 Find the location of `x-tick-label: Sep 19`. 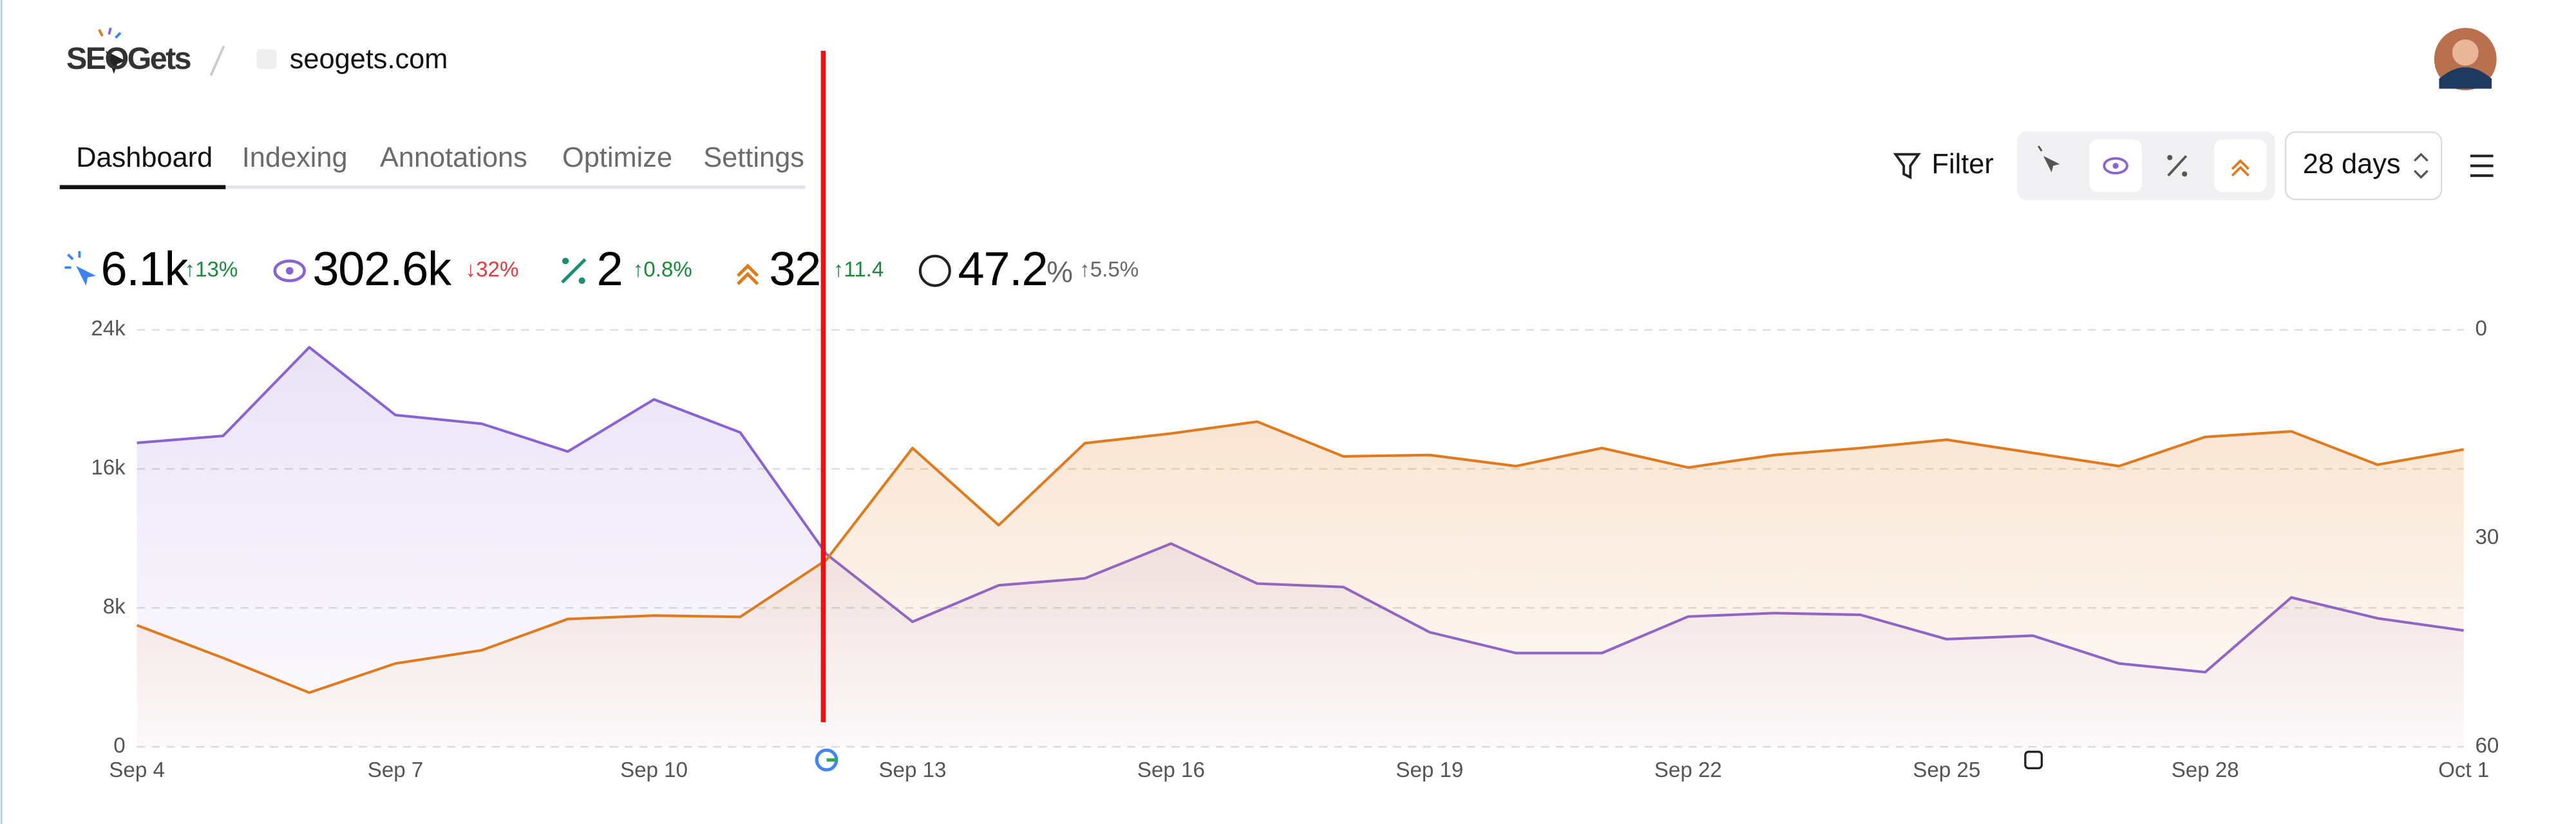

x-tick-label: Sep 19 is located at coordinates (1430, 770).